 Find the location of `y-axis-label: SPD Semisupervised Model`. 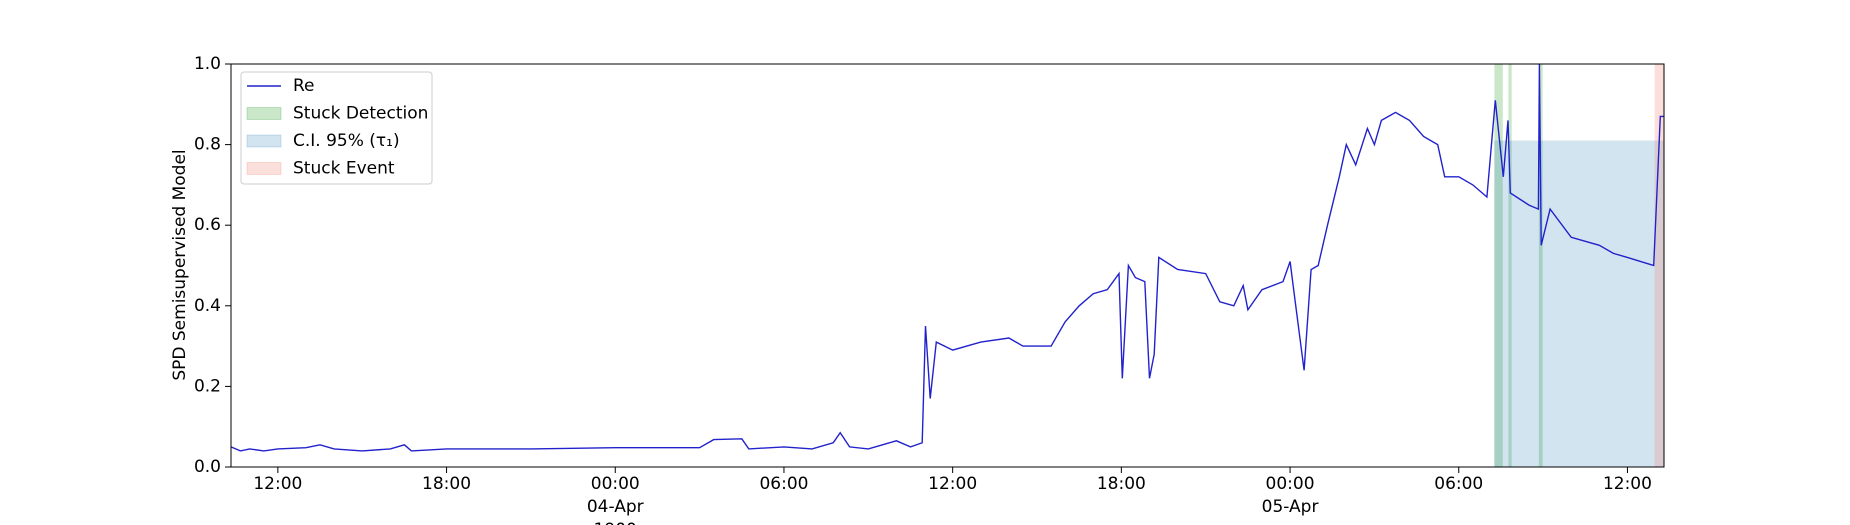

y-axis-label: SPD Semisupervised Model is located at coordinates (180, 264).